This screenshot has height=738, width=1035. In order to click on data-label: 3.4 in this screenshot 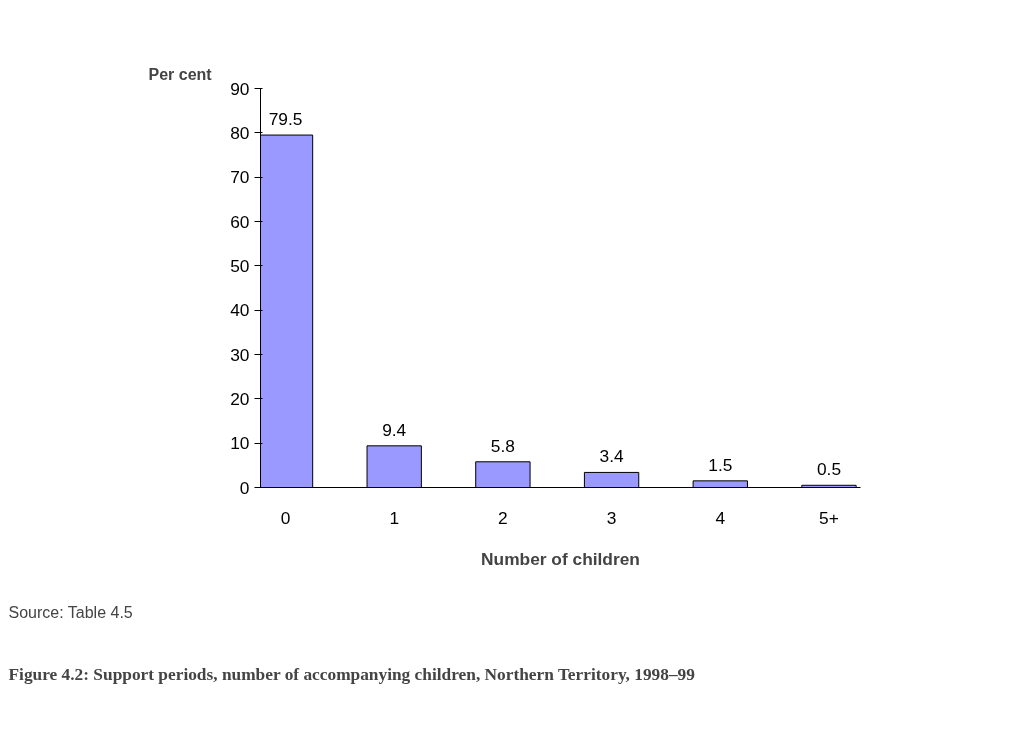, I will do `click(611, 456)`.